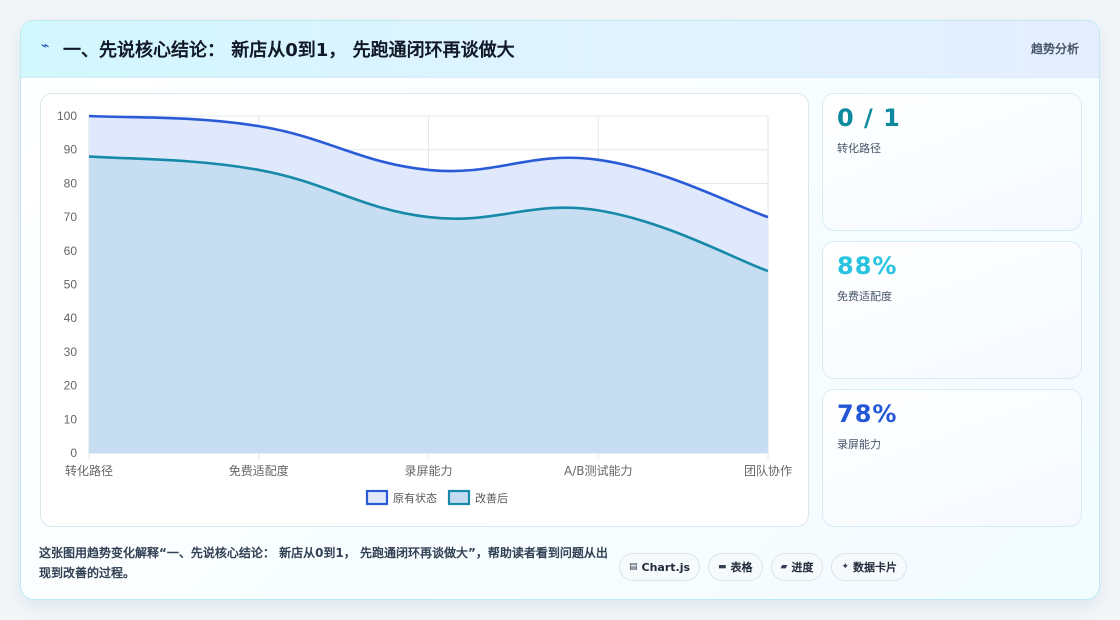 This screenshot has width=1120, height=620. I want to click on x-tick-label: 免费适配度, so click(259, 470).